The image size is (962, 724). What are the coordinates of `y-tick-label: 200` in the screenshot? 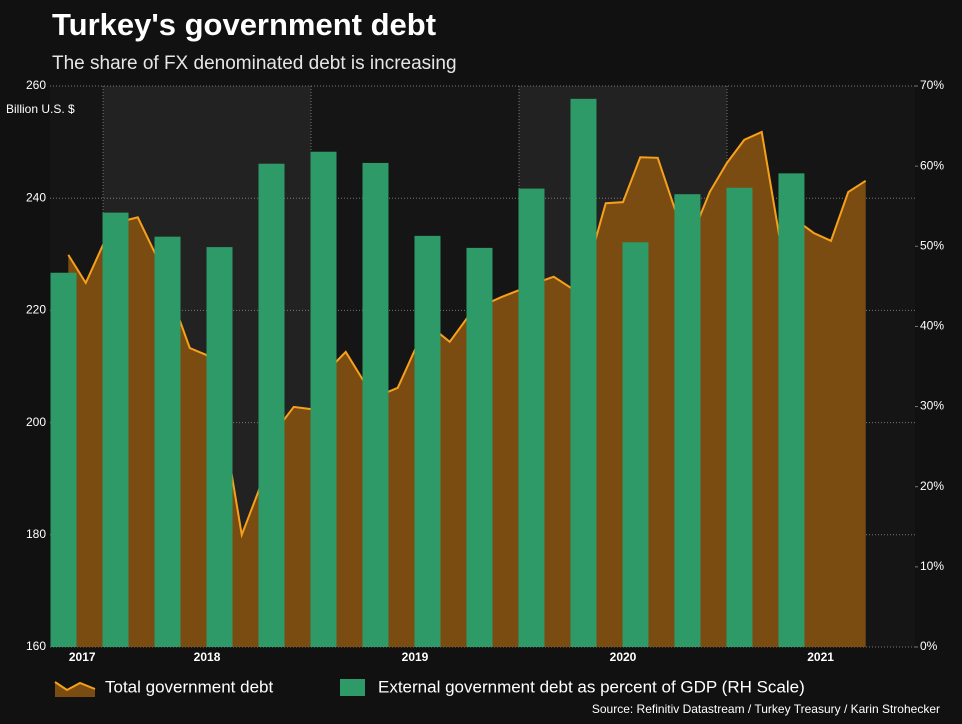 It's located at (36, 422).